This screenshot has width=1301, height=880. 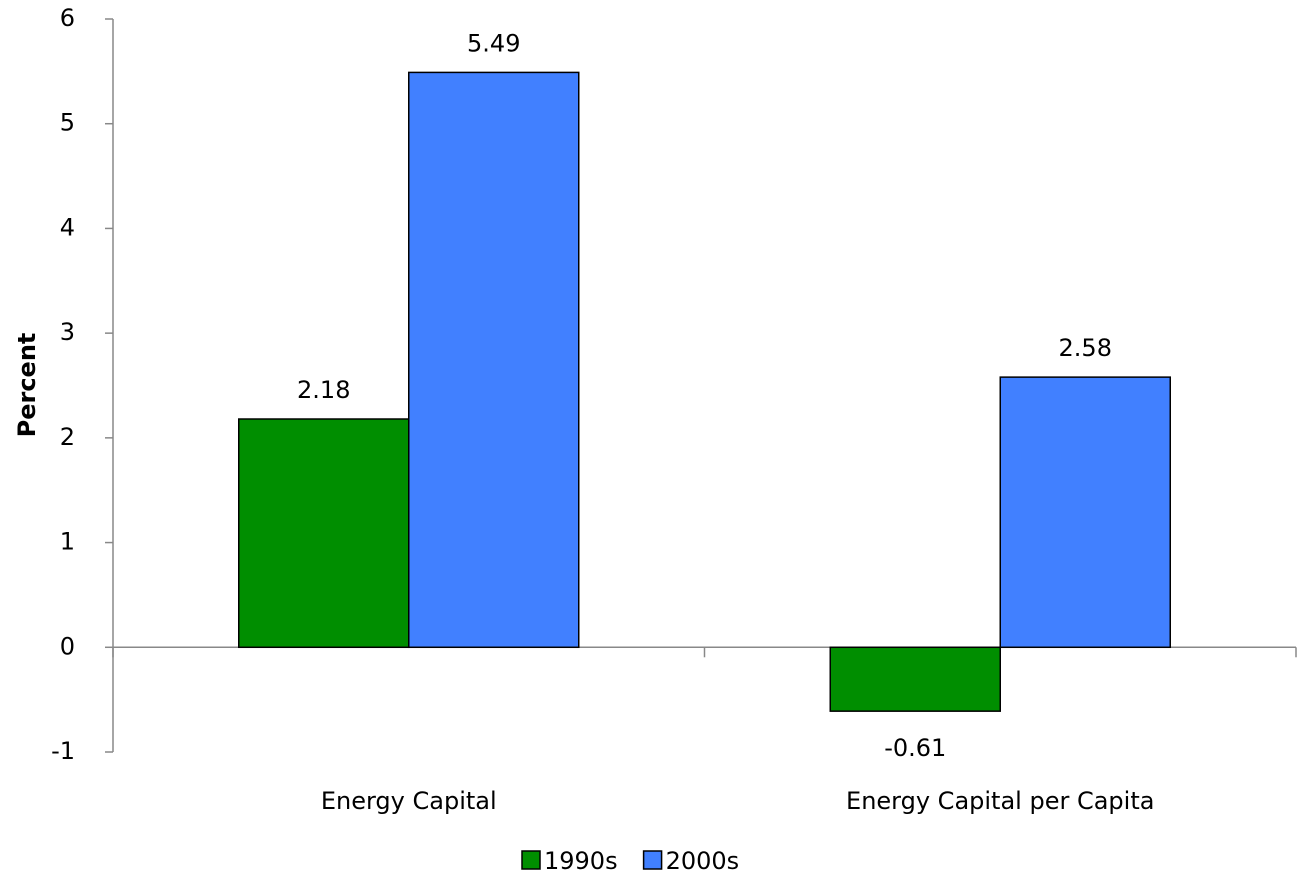 What do you see at coordinates (67, 437) in the screenshot?
I see `y-tick-label: 2` at bounding box center [67, 437].